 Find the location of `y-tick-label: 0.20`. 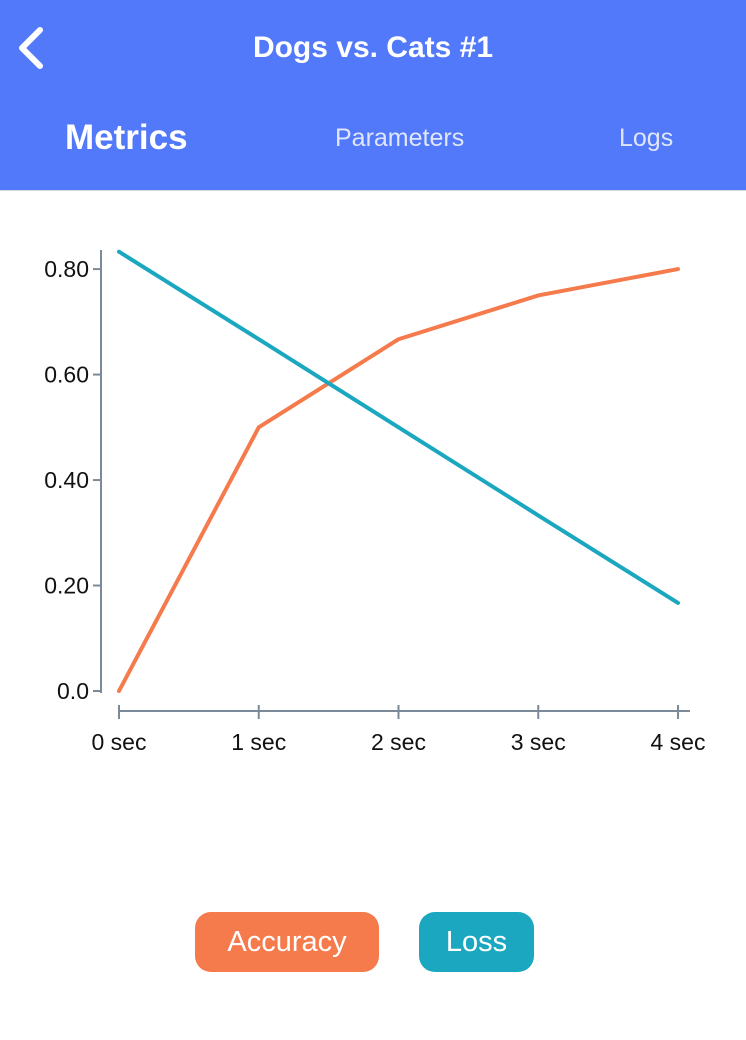

y-tick-label: 0.20 is located at coordinates (66, 586).